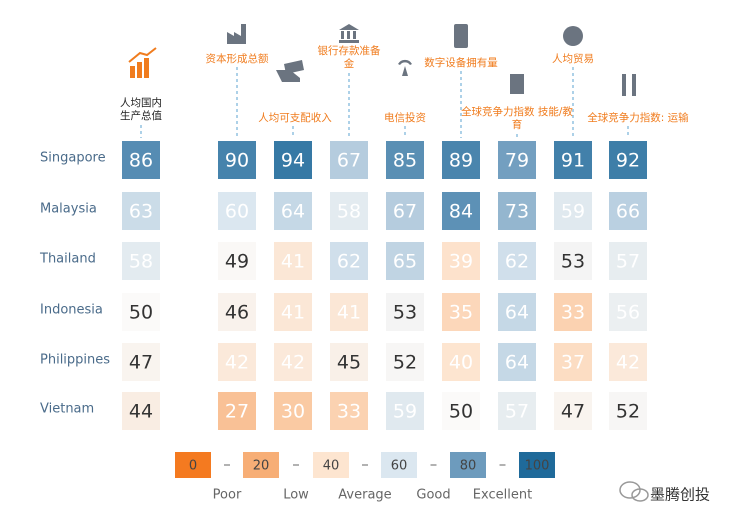 Image resolution: width=743 pixels, height=522 pixels. Describe the element at coordinates (629, 85) in the screenshot. I see `icon-road` at that location.